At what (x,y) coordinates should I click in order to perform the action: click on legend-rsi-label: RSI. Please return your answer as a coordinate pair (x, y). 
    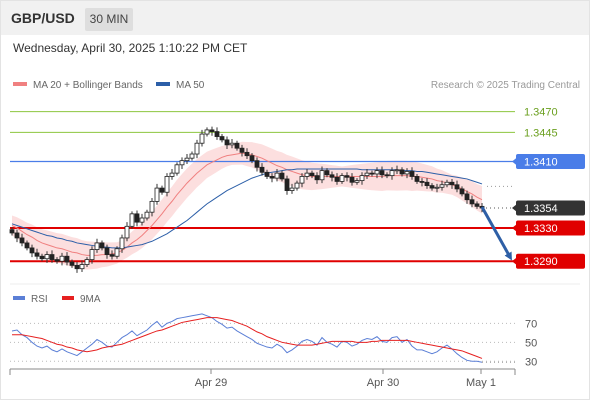
    Looking at the image, I should click on (39, 299).